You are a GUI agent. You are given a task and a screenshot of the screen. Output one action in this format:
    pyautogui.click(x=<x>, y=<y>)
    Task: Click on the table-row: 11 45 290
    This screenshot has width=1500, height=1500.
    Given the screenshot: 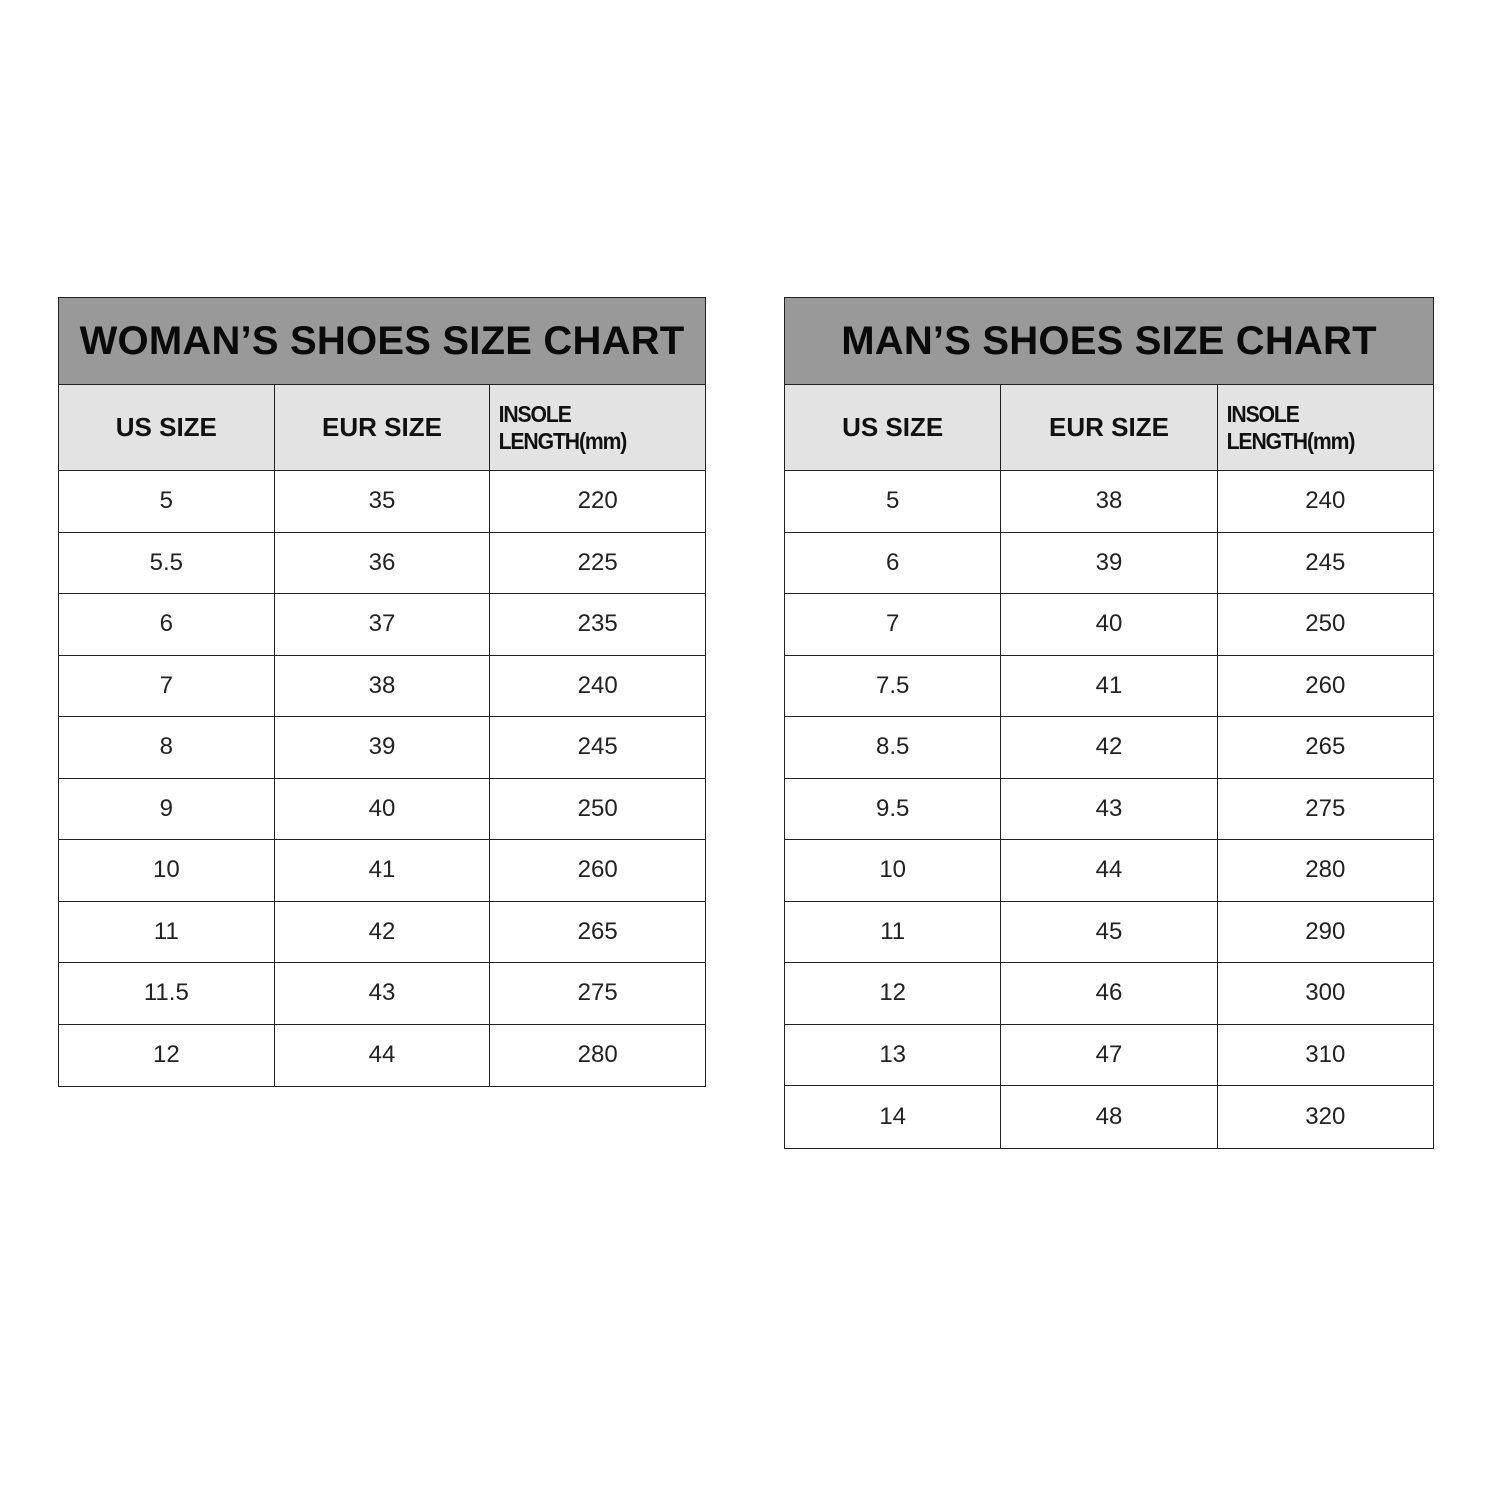 What is the action you would take?
    pyautogui.click(x=1109, y=932)
    